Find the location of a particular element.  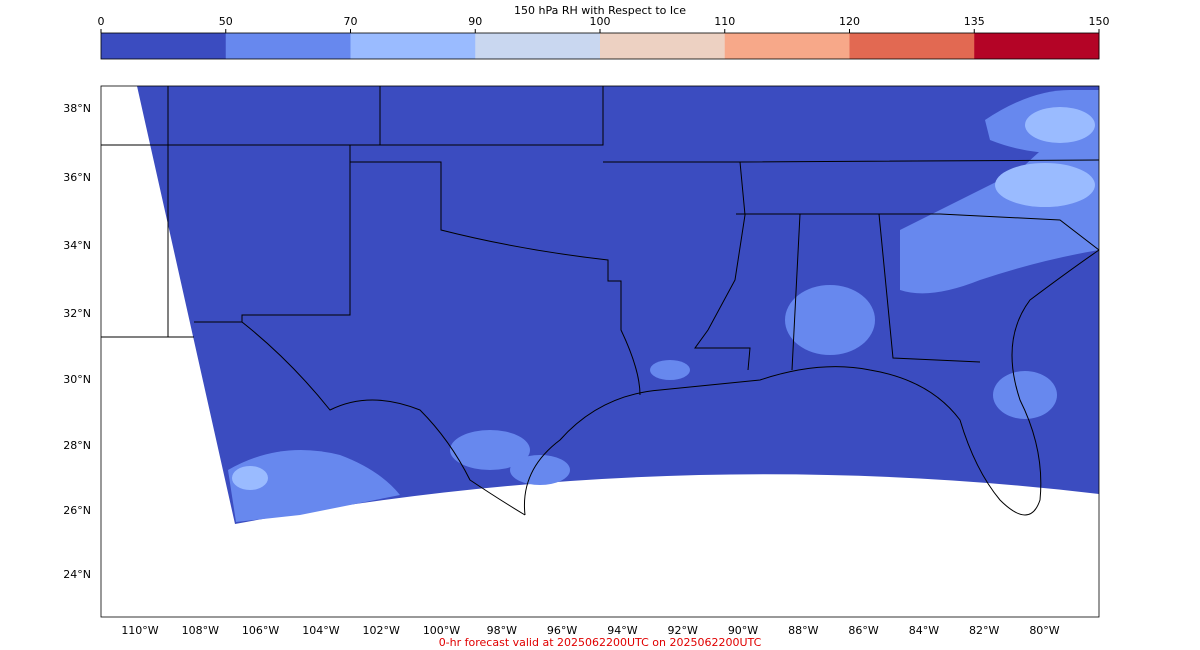

colorbar-tick-label: 120 is located at coordinates (849, 21).